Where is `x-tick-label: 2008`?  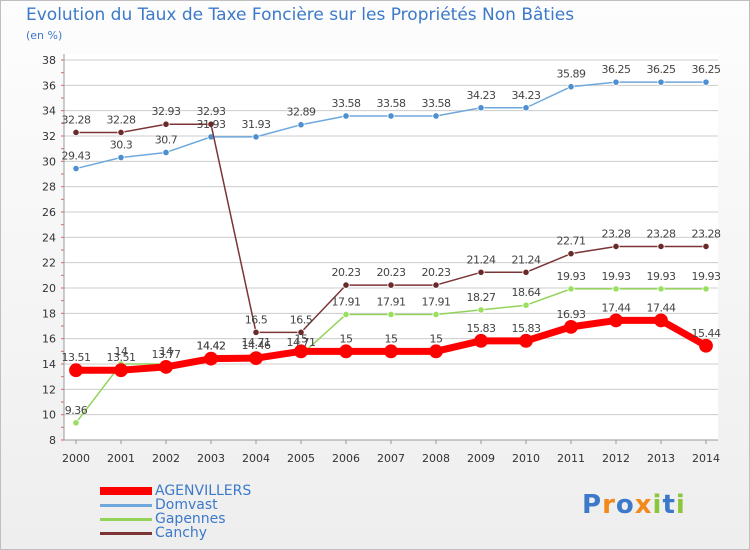
x-tick-label: 2008 is located at coordinates (436, 458).